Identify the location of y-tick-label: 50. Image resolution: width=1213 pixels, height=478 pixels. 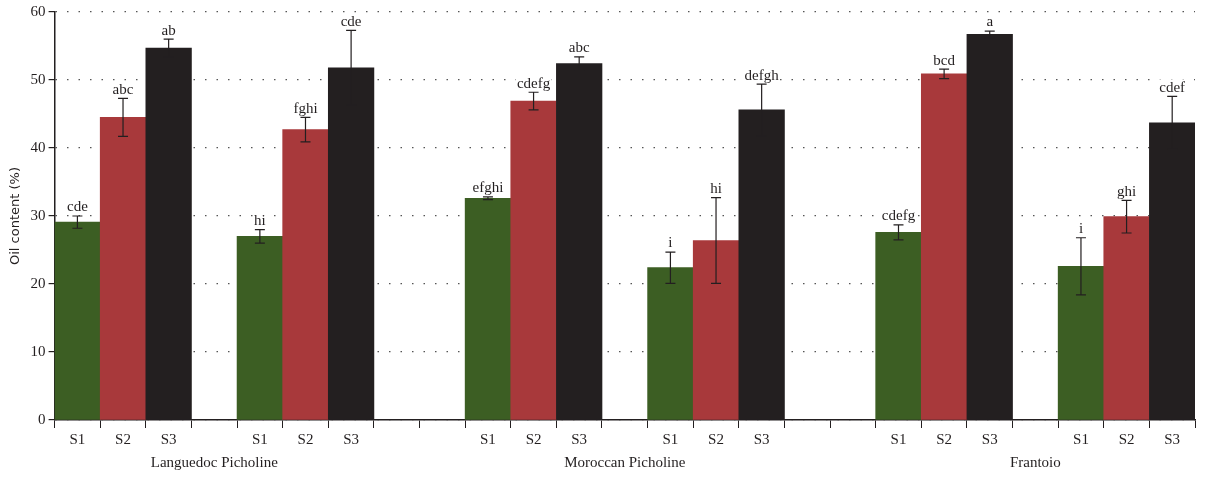
(38, 78).